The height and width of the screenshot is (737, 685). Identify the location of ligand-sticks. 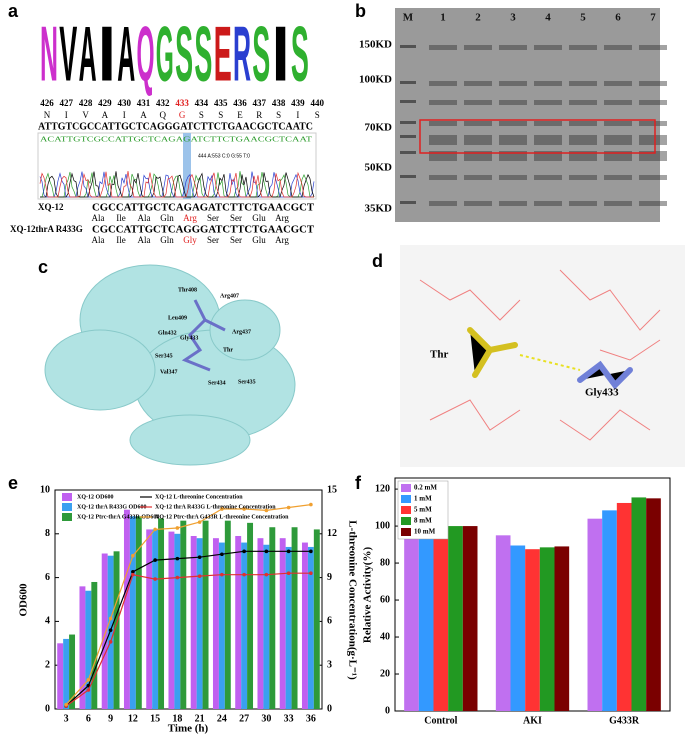
(550, 358).